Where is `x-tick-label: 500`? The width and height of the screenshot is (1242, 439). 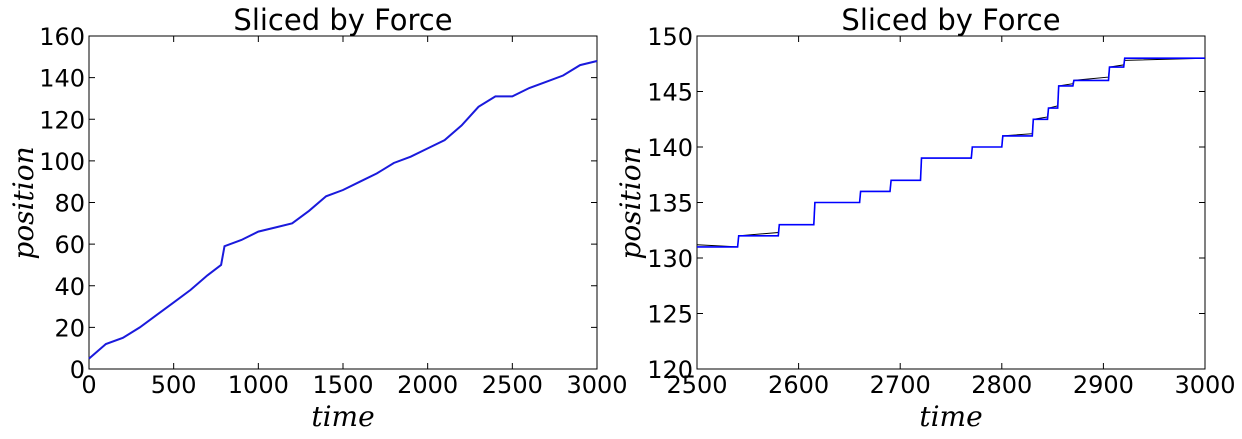 x-tick-label: 500 is located at coordinates (174, 385).